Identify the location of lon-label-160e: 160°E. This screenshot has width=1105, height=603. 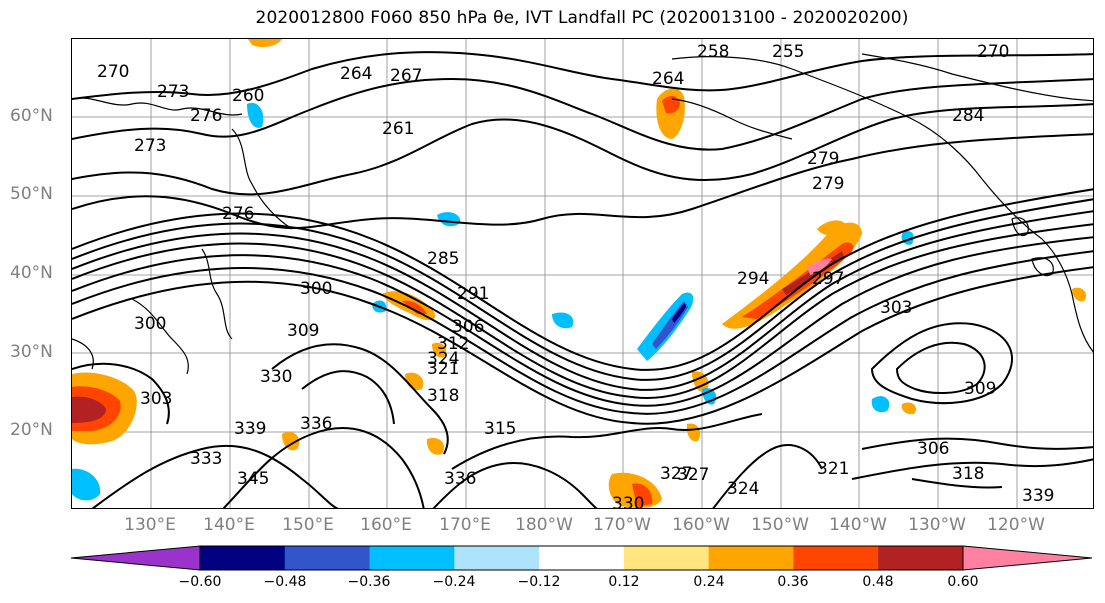
(386, 525).